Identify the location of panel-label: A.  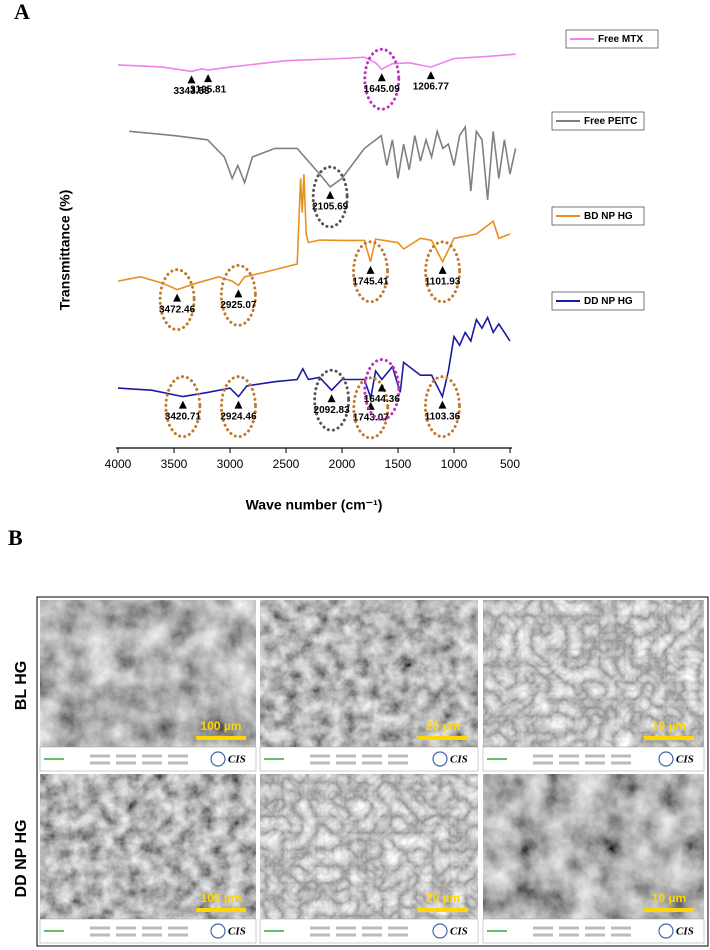
(22, 12).